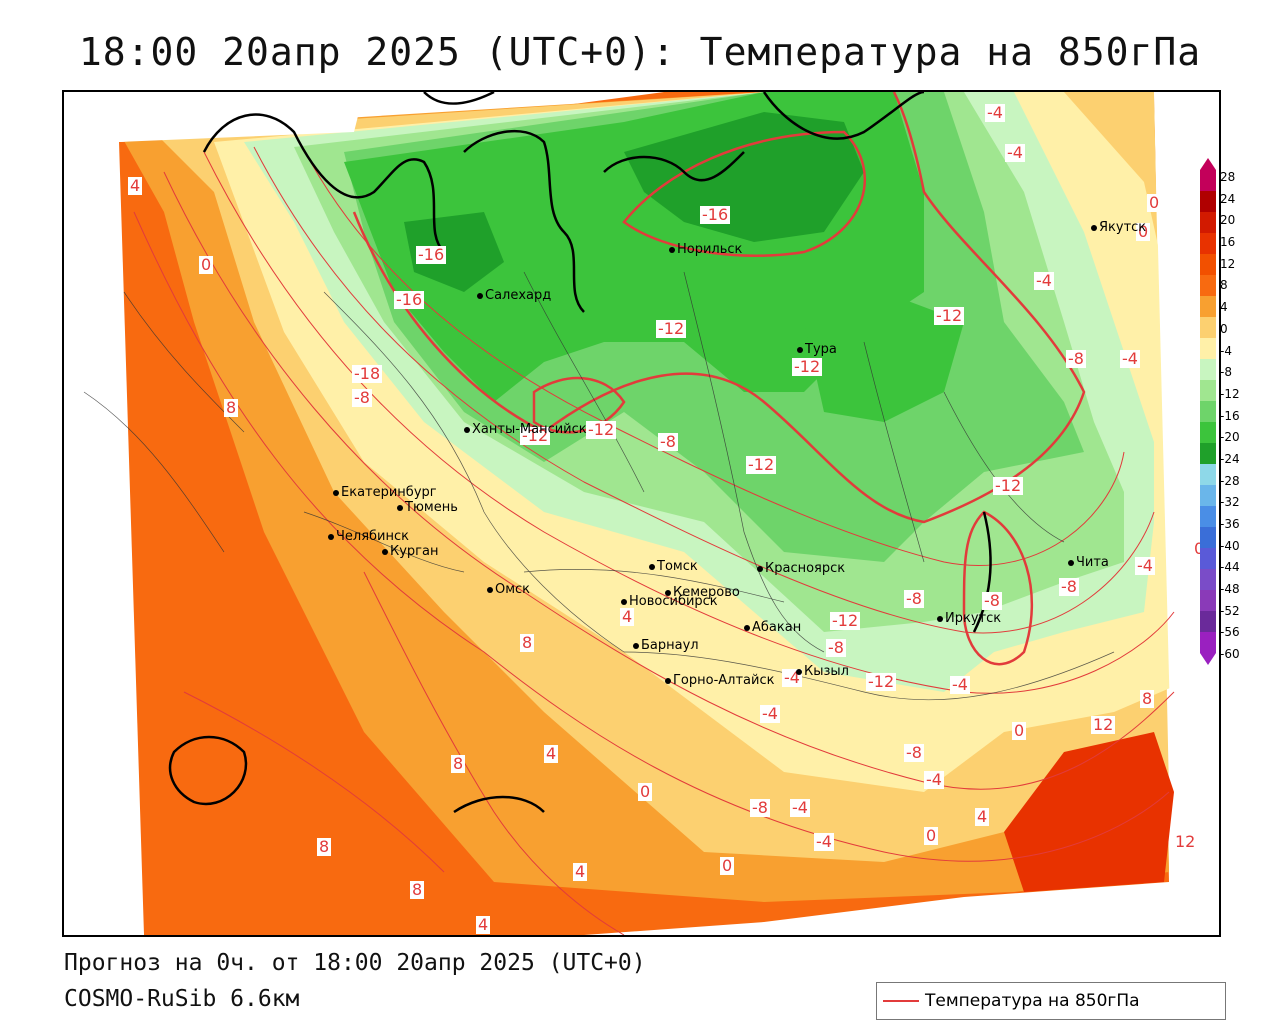 This screenshot has height=1024, width=1280. I want to click on legend-line-swatch, so click(901, 1001).